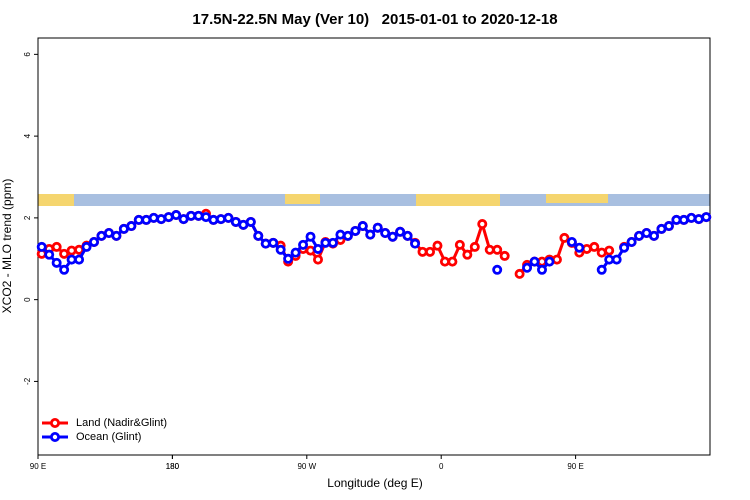 The width and height of the screenshot is (750, 500). What do you see at coordinates (306, 466) in the screenshot?
I see `x-tick-label: 90 W` at bounding box center [306, 466].